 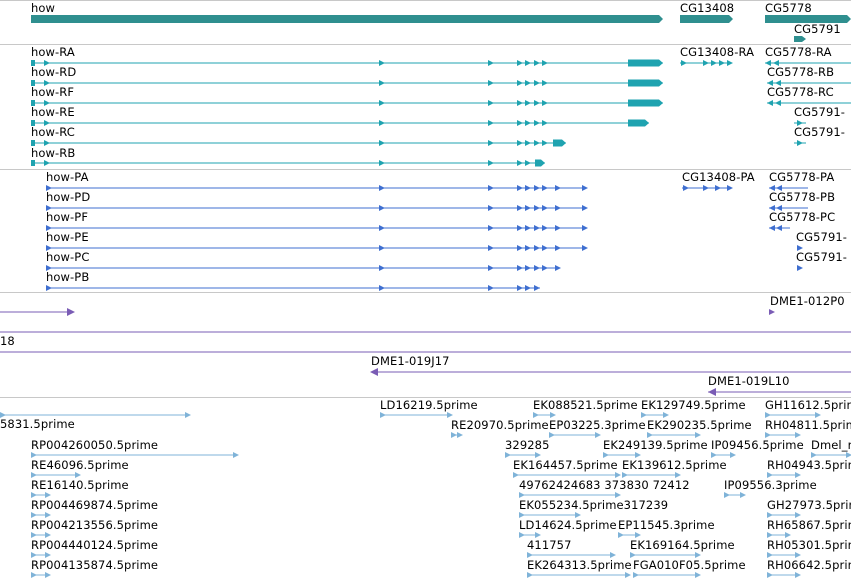 I want to click on est-label: EK169164.5prime, so click(x=682, y=545).